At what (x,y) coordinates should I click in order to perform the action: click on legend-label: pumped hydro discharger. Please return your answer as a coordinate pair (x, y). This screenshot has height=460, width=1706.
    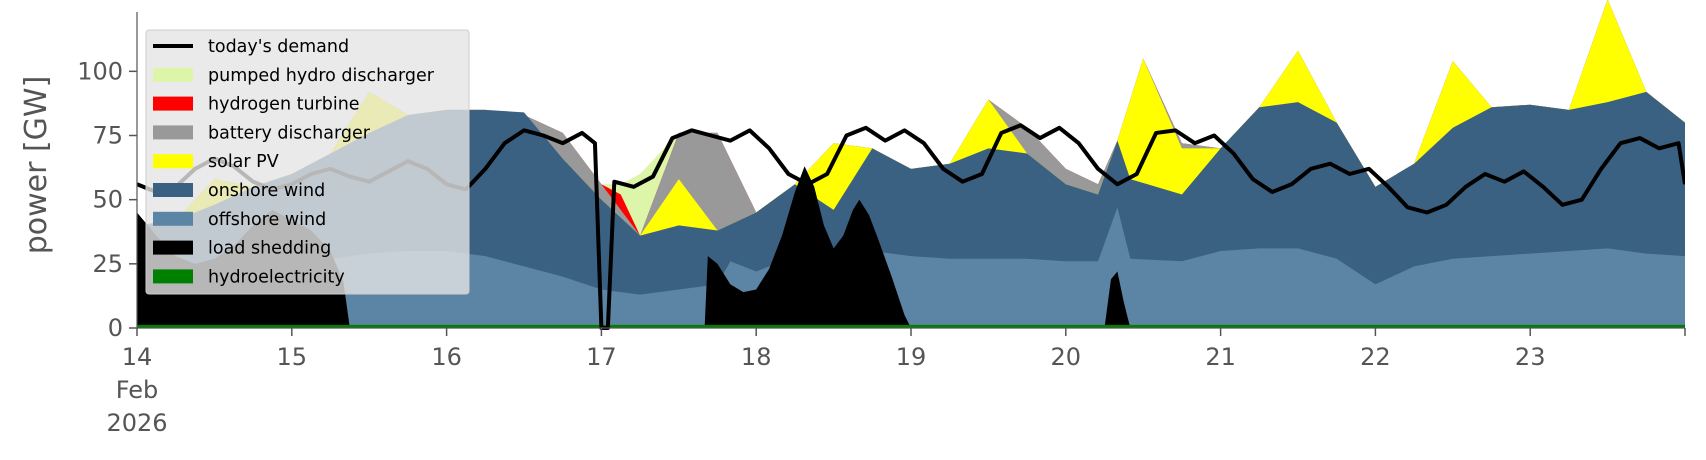
    Looking at the image, I should click on (321, 76).